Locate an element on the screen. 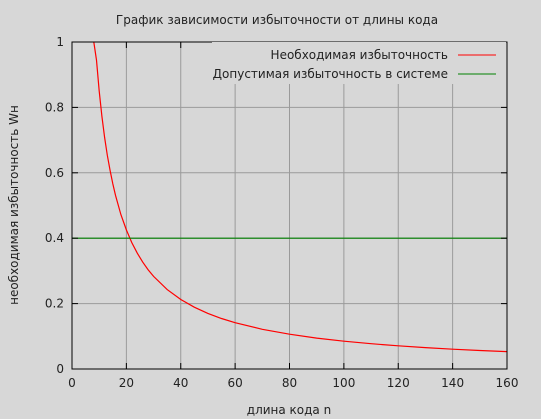  y-tick-label: 1 is located at coordinates (60, 42).